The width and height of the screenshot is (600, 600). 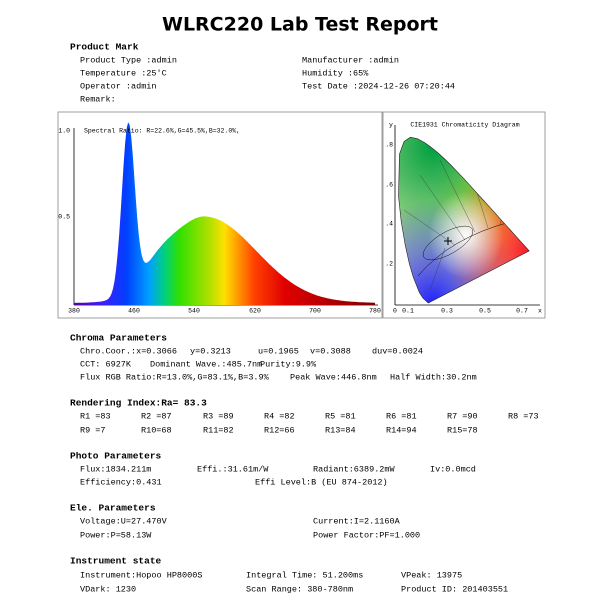 I want to click on field: Product ID: 201403551, so click(x=454, y=589).